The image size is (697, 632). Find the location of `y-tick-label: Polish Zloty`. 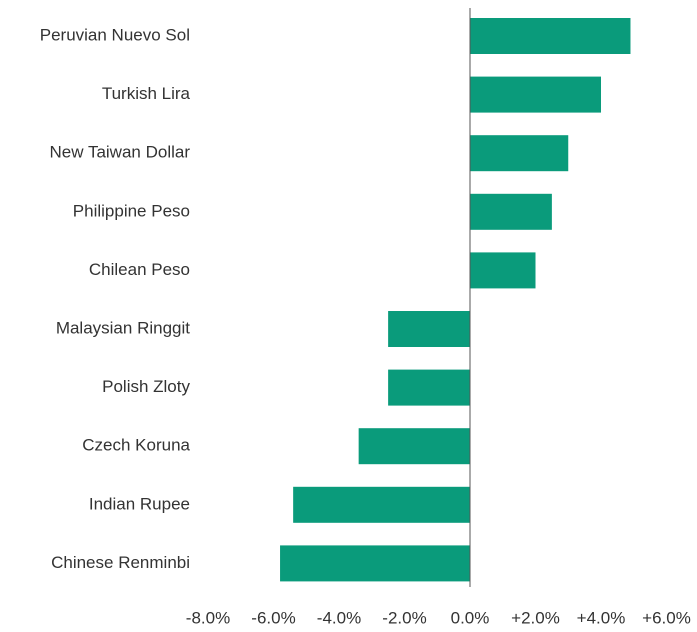

y-tick-label: Polish Zloty is located at coordinates (146, 386).